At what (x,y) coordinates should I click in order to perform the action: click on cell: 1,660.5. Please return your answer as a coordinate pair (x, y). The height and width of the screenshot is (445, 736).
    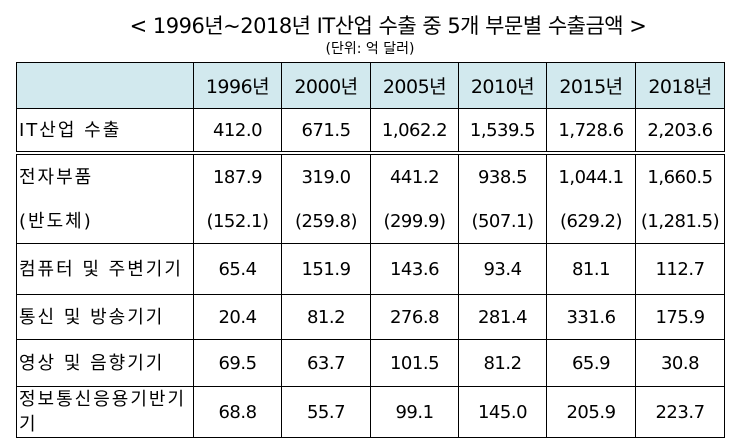
    Looking at the image, I should click on (680, 175).